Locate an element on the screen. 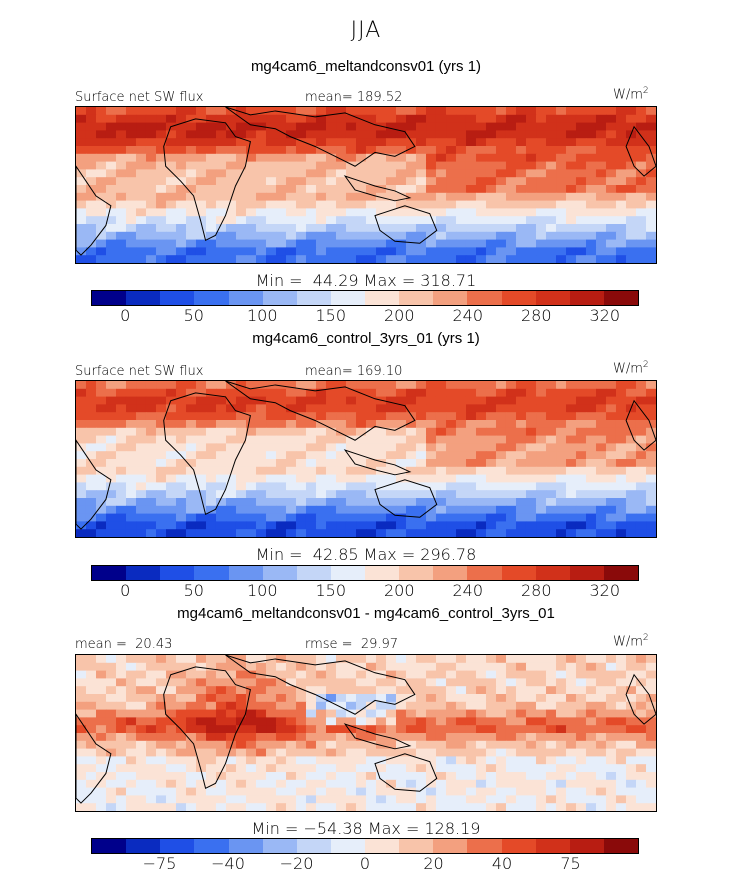  panel-2-mean-label: mean= 169.10 is located at coordinates (354, 371).